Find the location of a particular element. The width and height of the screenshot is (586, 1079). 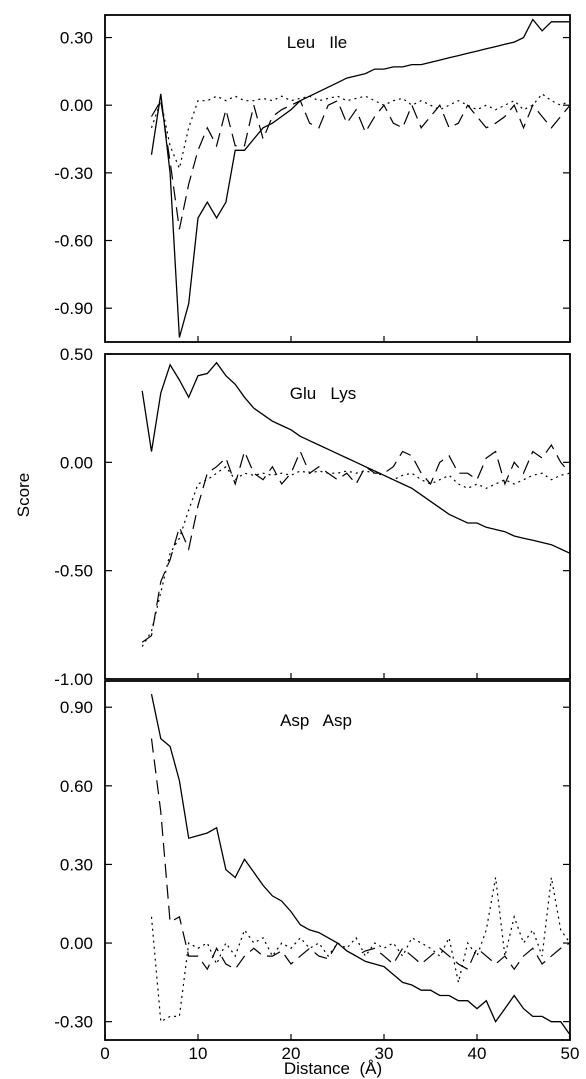

y-tick-label: 0.60 is located at coordinates (76, 786).